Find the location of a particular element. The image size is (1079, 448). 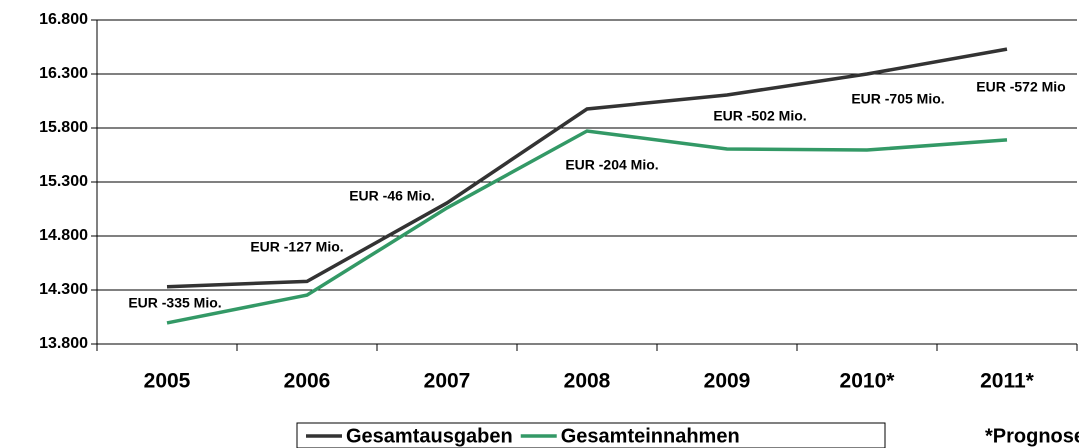

x-tick-label: 2005 is located at coordinates (167, 381).